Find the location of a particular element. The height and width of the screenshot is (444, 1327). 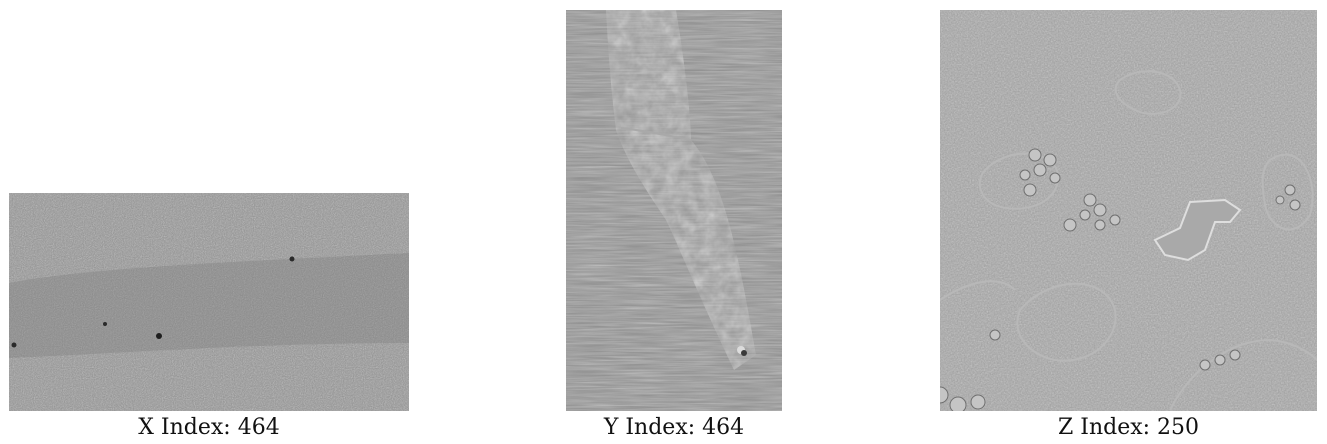

y-slice-image is located at coordinates (674, 210).